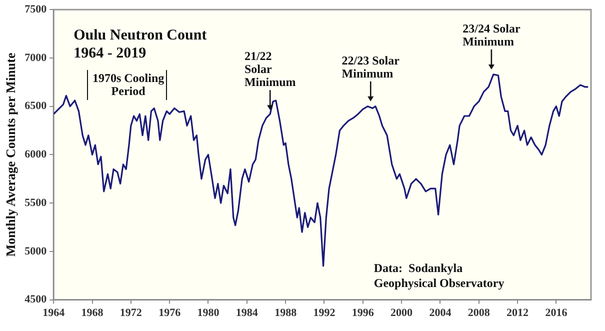 The image size is (605, 331). I want to click on x-tick-label: 2004, so click(440, 313).